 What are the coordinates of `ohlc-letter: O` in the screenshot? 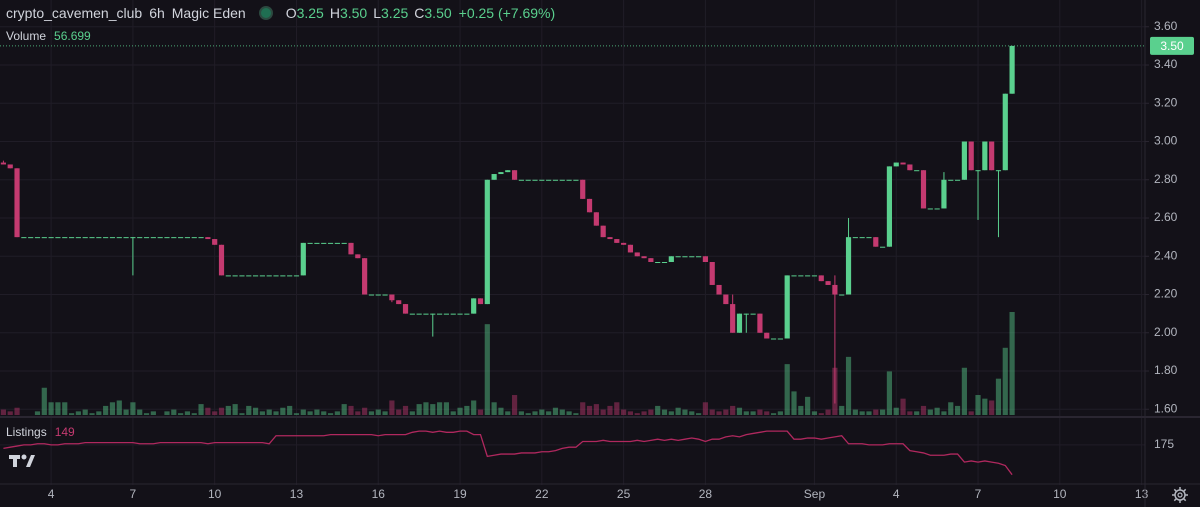 It's located at (291, 13).